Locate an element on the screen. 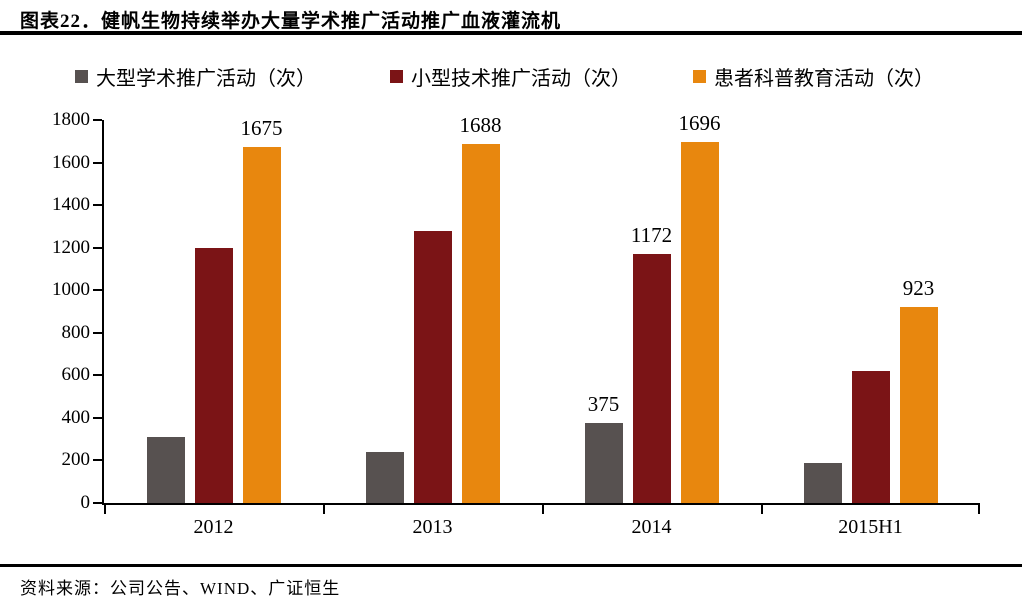 This screenshot has width=1022, height=606. bar-2015H1-series1 is located at coordinates (870, 437).